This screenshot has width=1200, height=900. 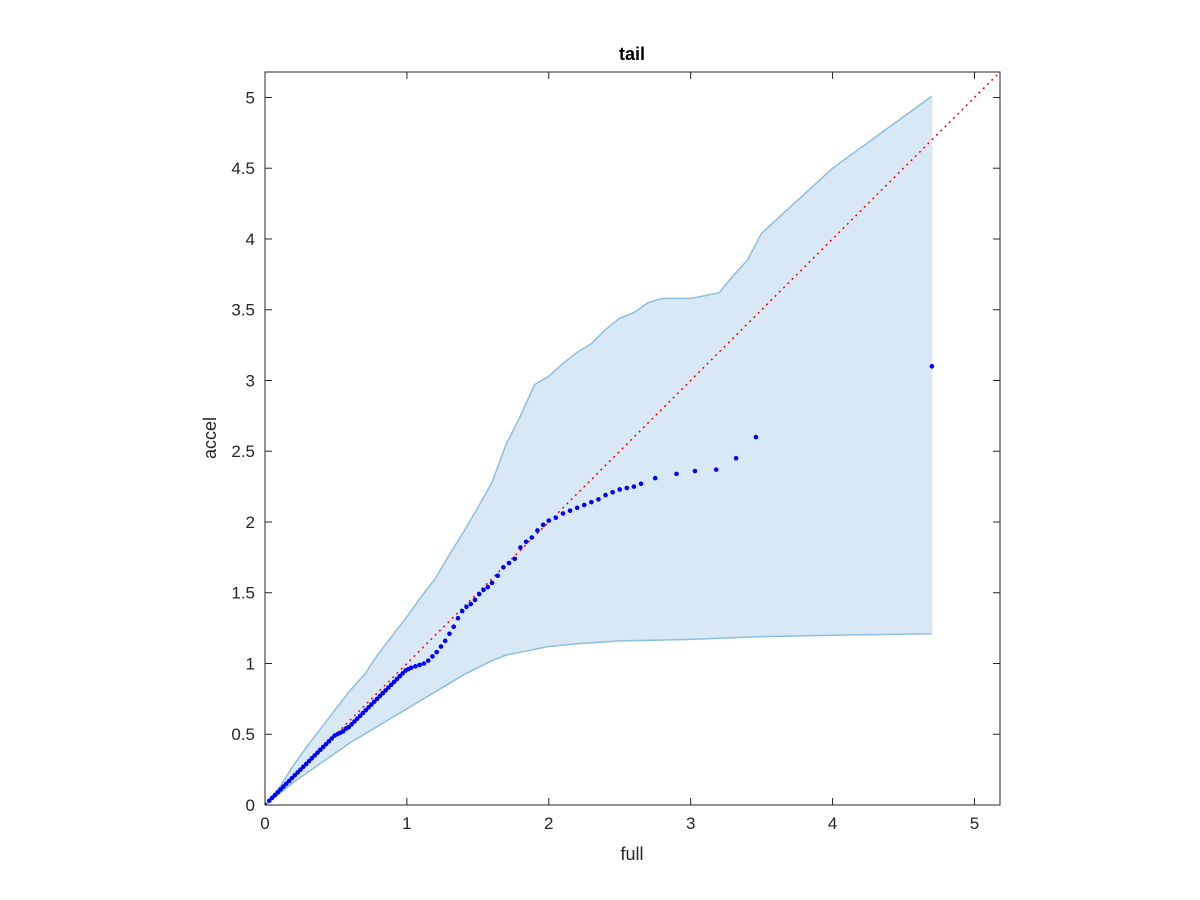 I want to click on y-tick-label: 3, so click(x=250, y=380).